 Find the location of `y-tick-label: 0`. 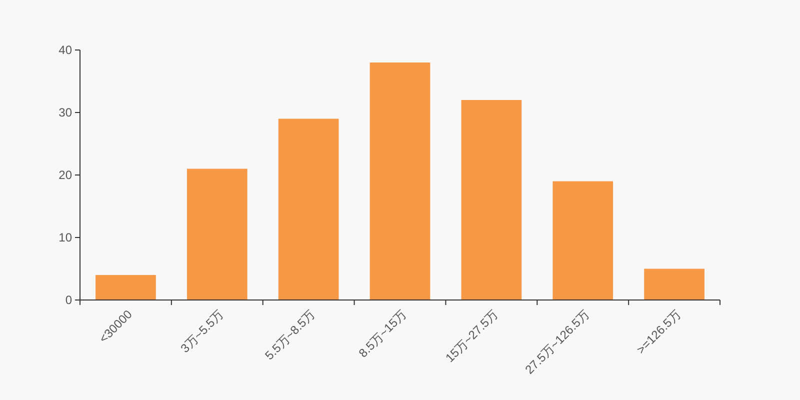

y-tick-label: 0 is located at coordinates (68, 300).